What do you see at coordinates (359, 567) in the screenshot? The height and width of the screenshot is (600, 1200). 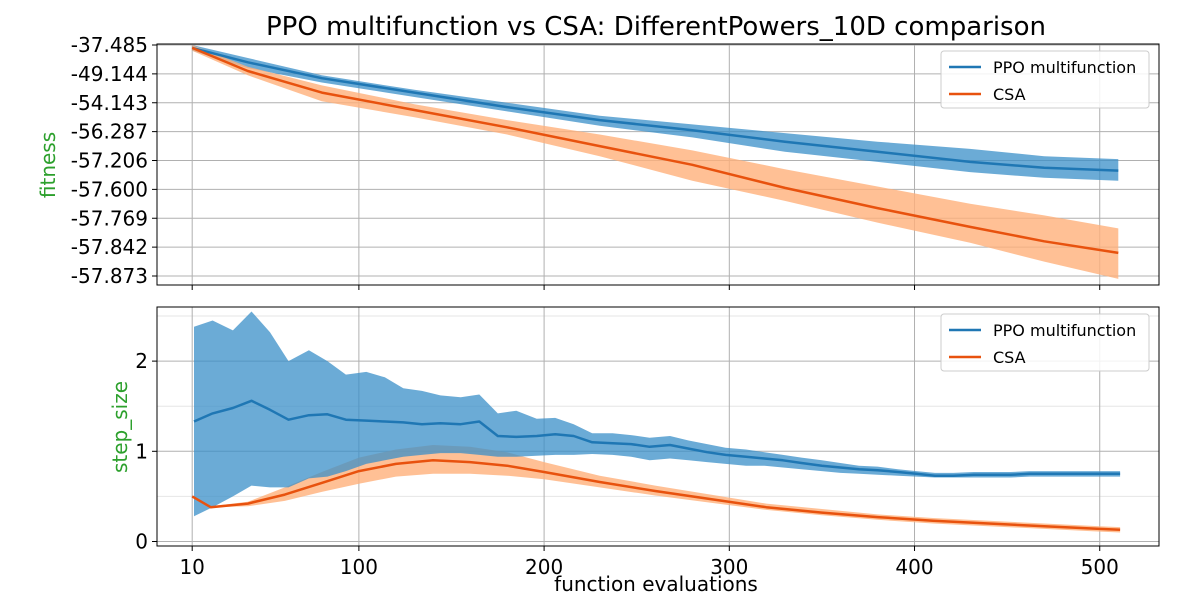 I see `step-size-x-tick-label: 100` at bounding box center [359, 567].